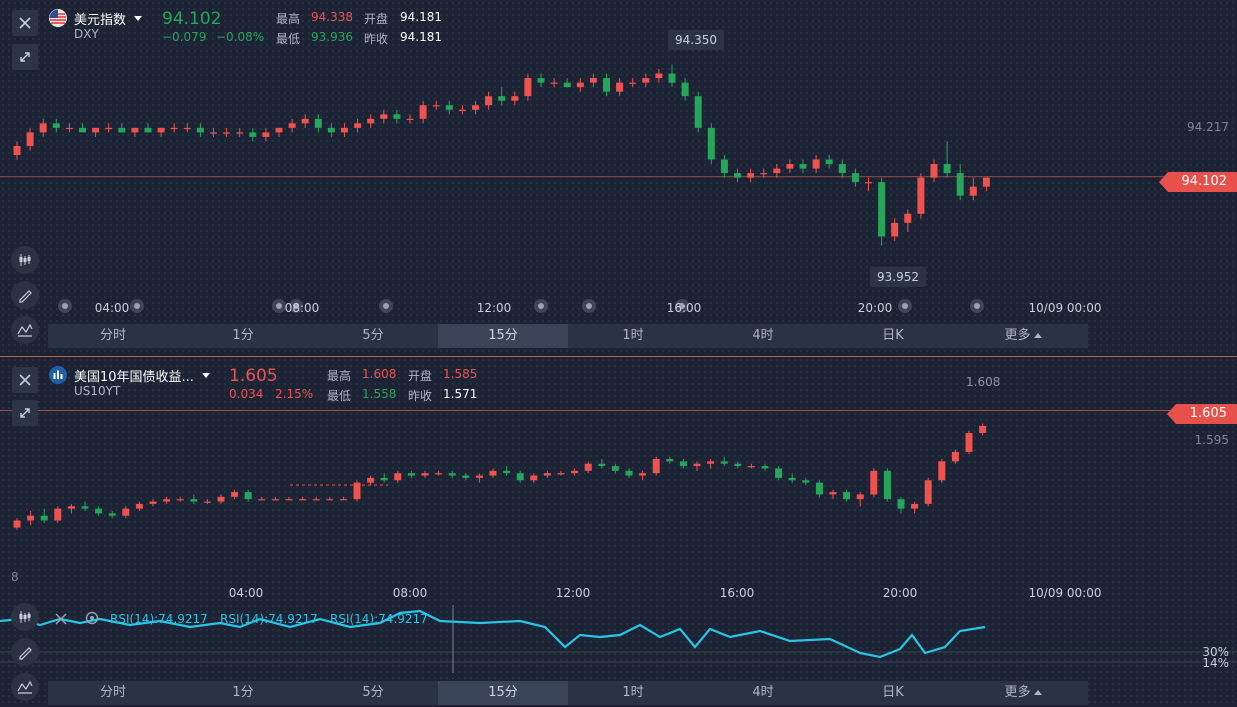 The height and width of the screenshot is (707, 1237). I want to click on low-value: 93.936, so click(332, 37).